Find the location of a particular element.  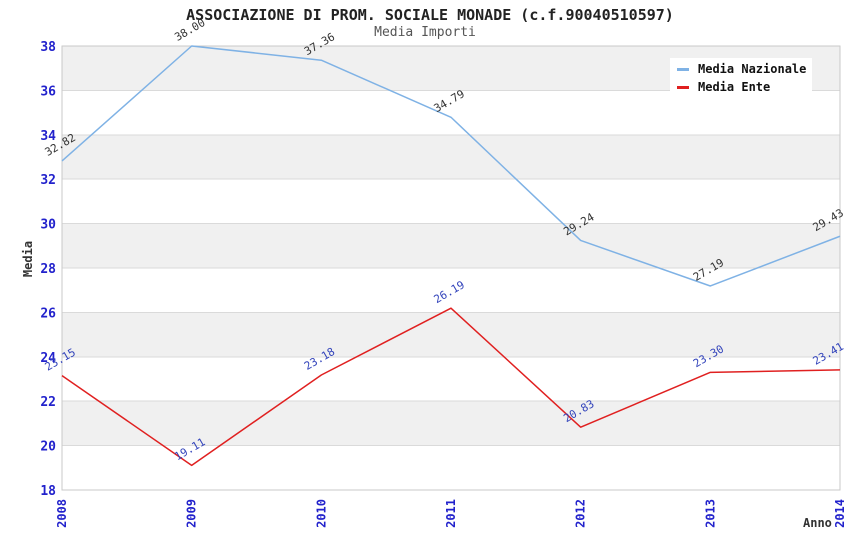

legend: Media Nazionale Media Ente is located at coordinates (741, 77).